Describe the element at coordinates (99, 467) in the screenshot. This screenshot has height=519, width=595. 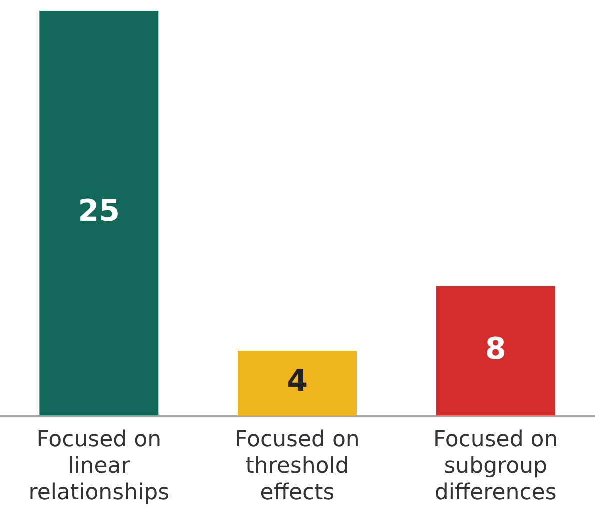
I see `x-tick-label: Focused on linear relationships` at that location.